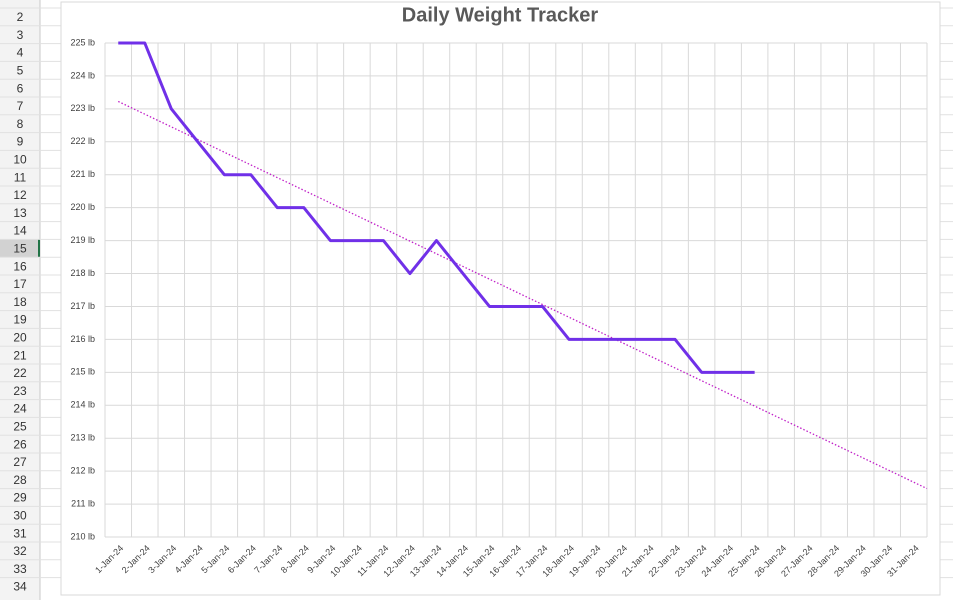 This screenshot has height=600, width=953. What do you see at coordinates (20, 159) in the screenshot?
I see `row-number: 10` at bounding box center [20, 159].